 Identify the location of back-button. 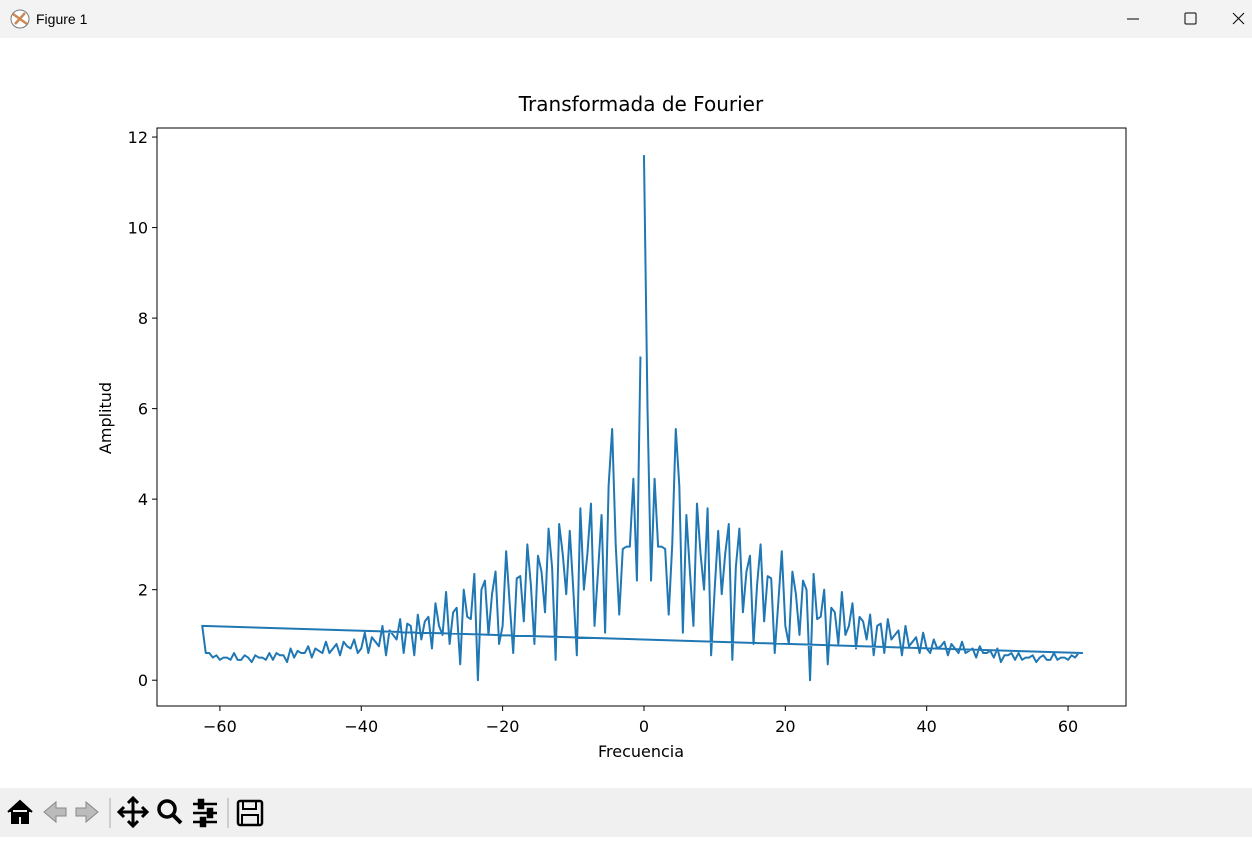
(55, 812).